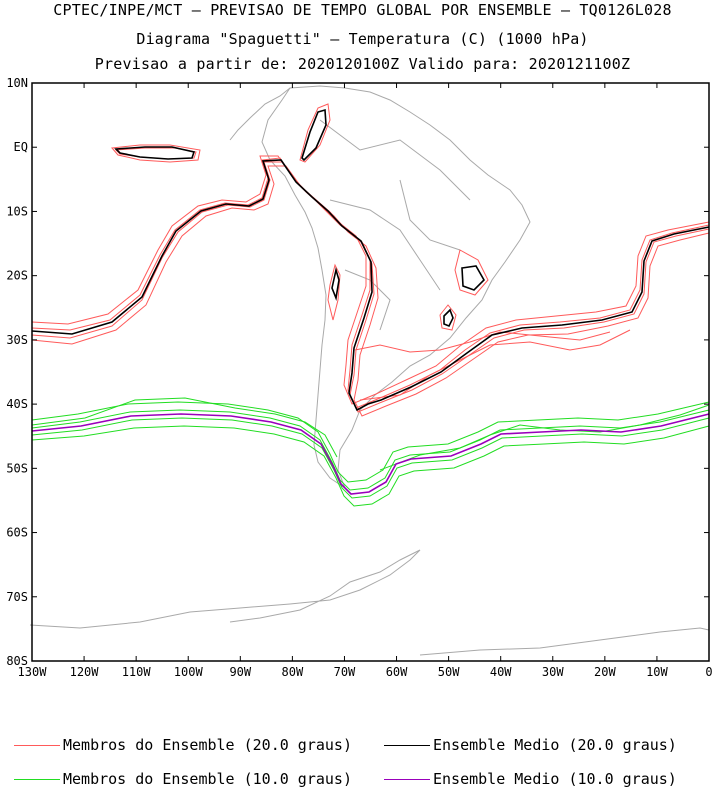 This screenshot has width=725, height=792. I want to click on legend-mean-10: Ensemble Medio (10.0 graus), so click(530, 779).